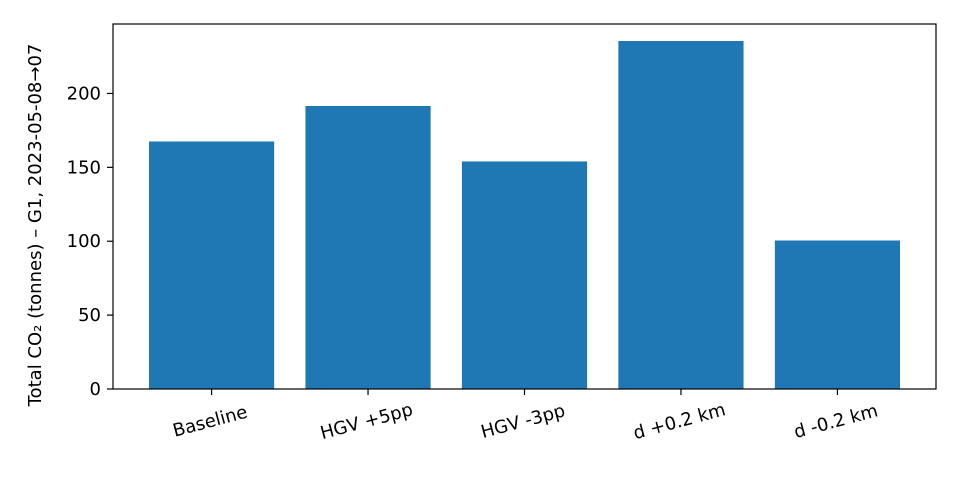 The height and width of the screenshot is (480, 960). Describe the element at coordinates (95, 389) in the screenshot. I see `y-tick-label: 0` at that location.